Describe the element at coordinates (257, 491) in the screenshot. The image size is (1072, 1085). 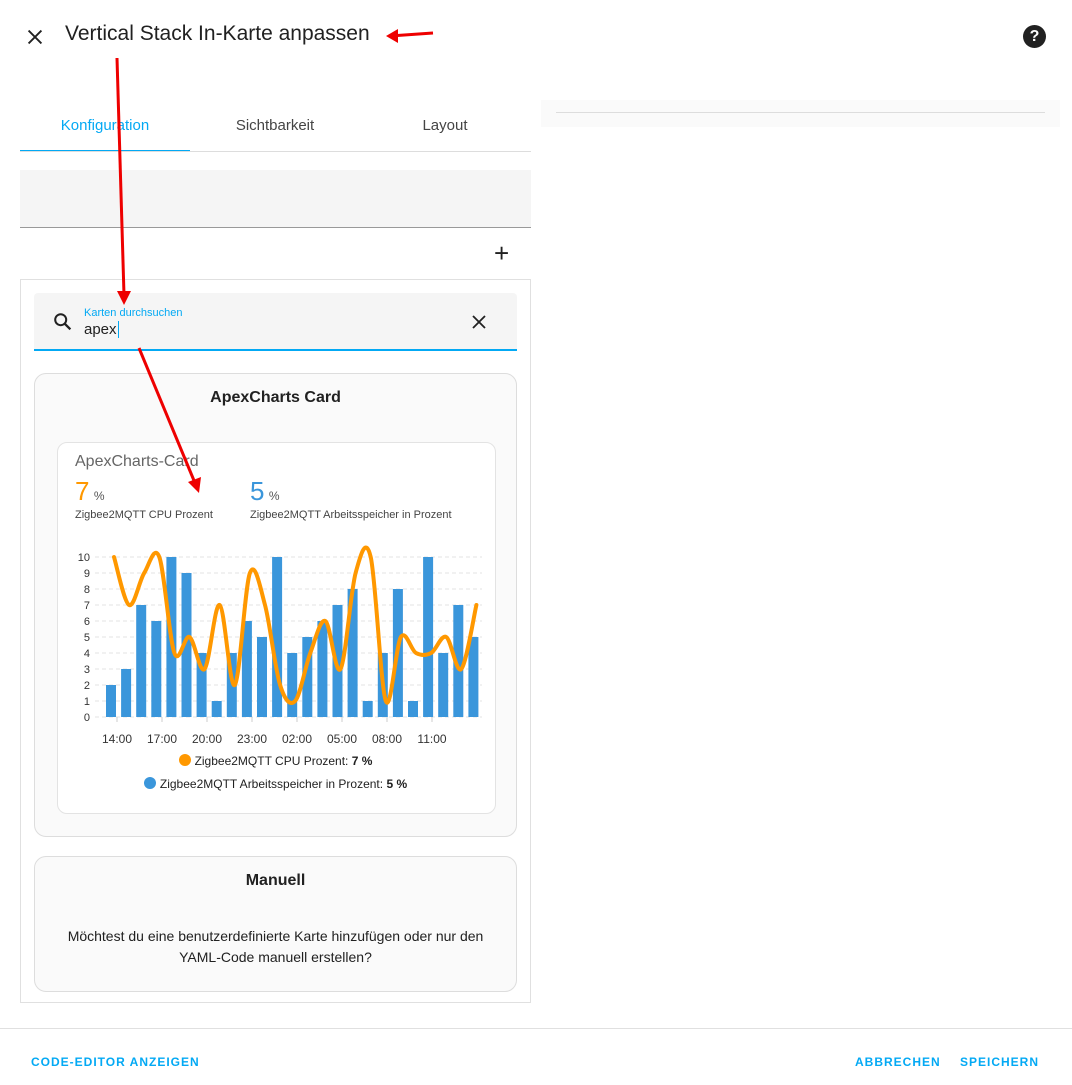
I see `stat-value: 5` at that location.